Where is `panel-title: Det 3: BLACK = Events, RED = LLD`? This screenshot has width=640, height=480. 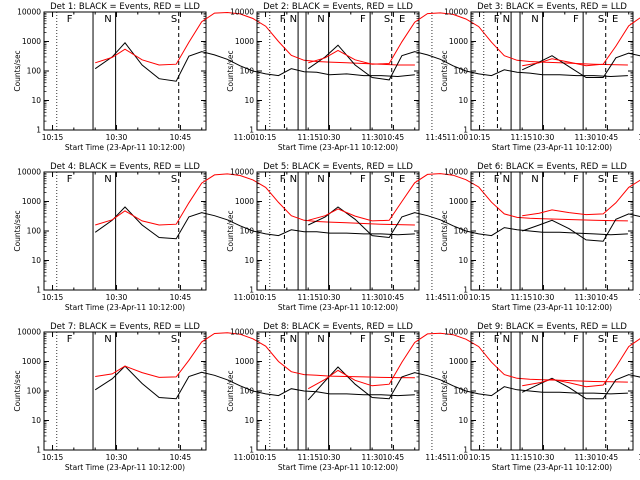
panel-title: Det 3: BLACK = Events, RED = LLD is located at coordinates (552, 7).